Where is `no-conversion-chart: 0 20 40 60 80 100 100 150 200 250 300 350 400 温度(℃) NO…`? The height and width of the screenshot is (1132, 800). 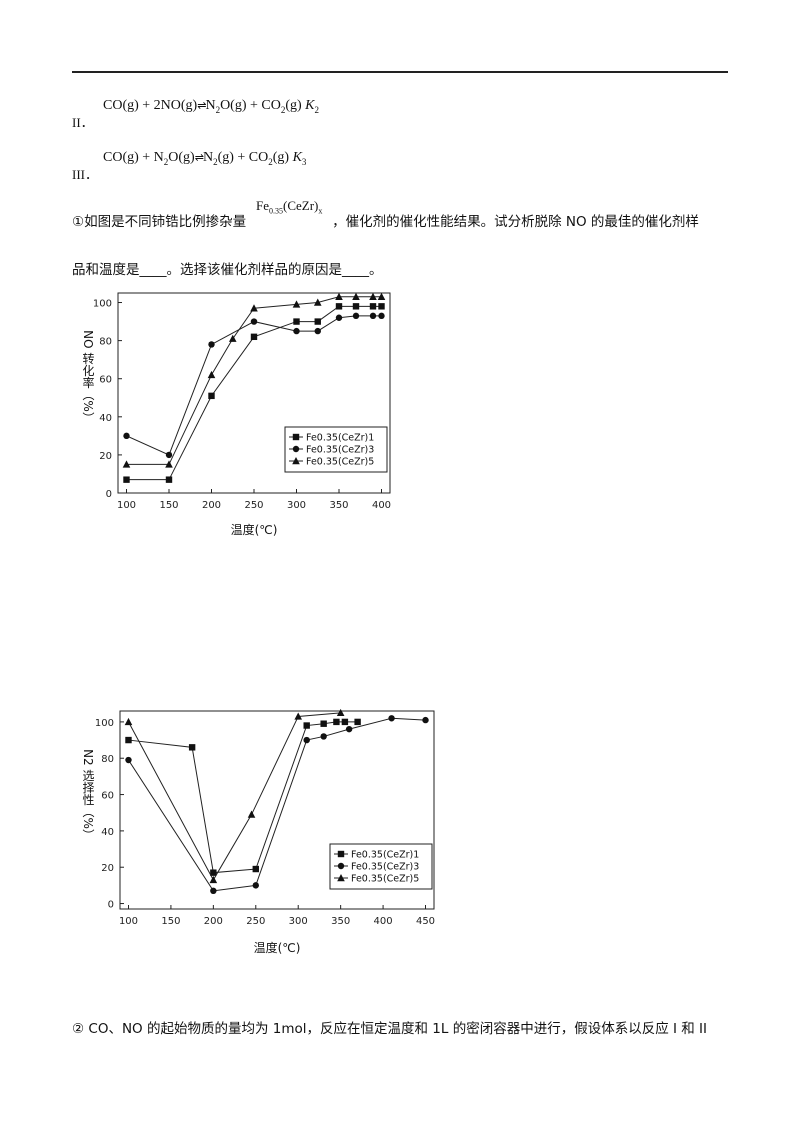
no-conversion-chart: 0 20 40 60 80 100 100 150 200 250 300 350 400 温度(℃) NO… is located at coordinates (236, 414).